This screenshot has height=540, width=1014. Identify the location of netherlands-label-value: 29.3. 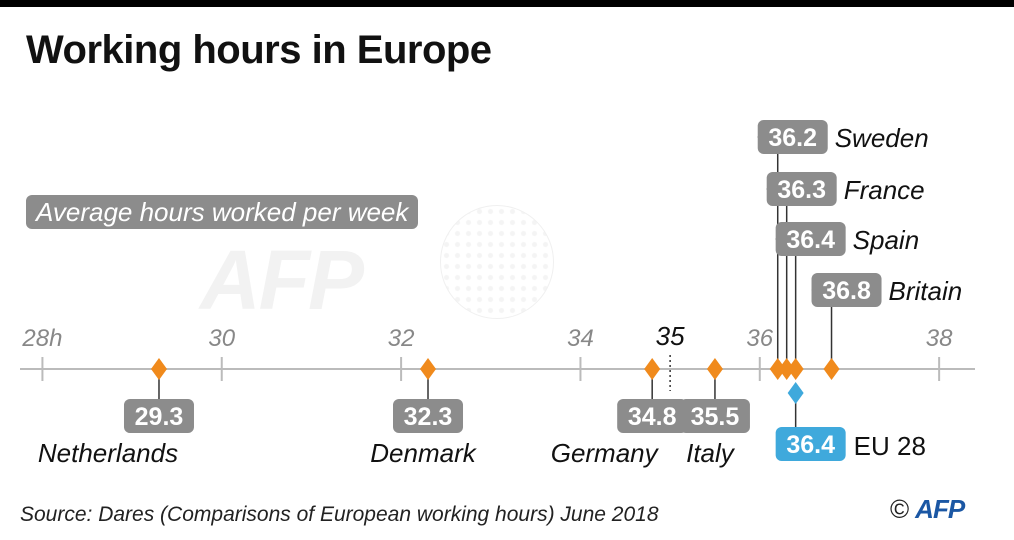
(159, 417).